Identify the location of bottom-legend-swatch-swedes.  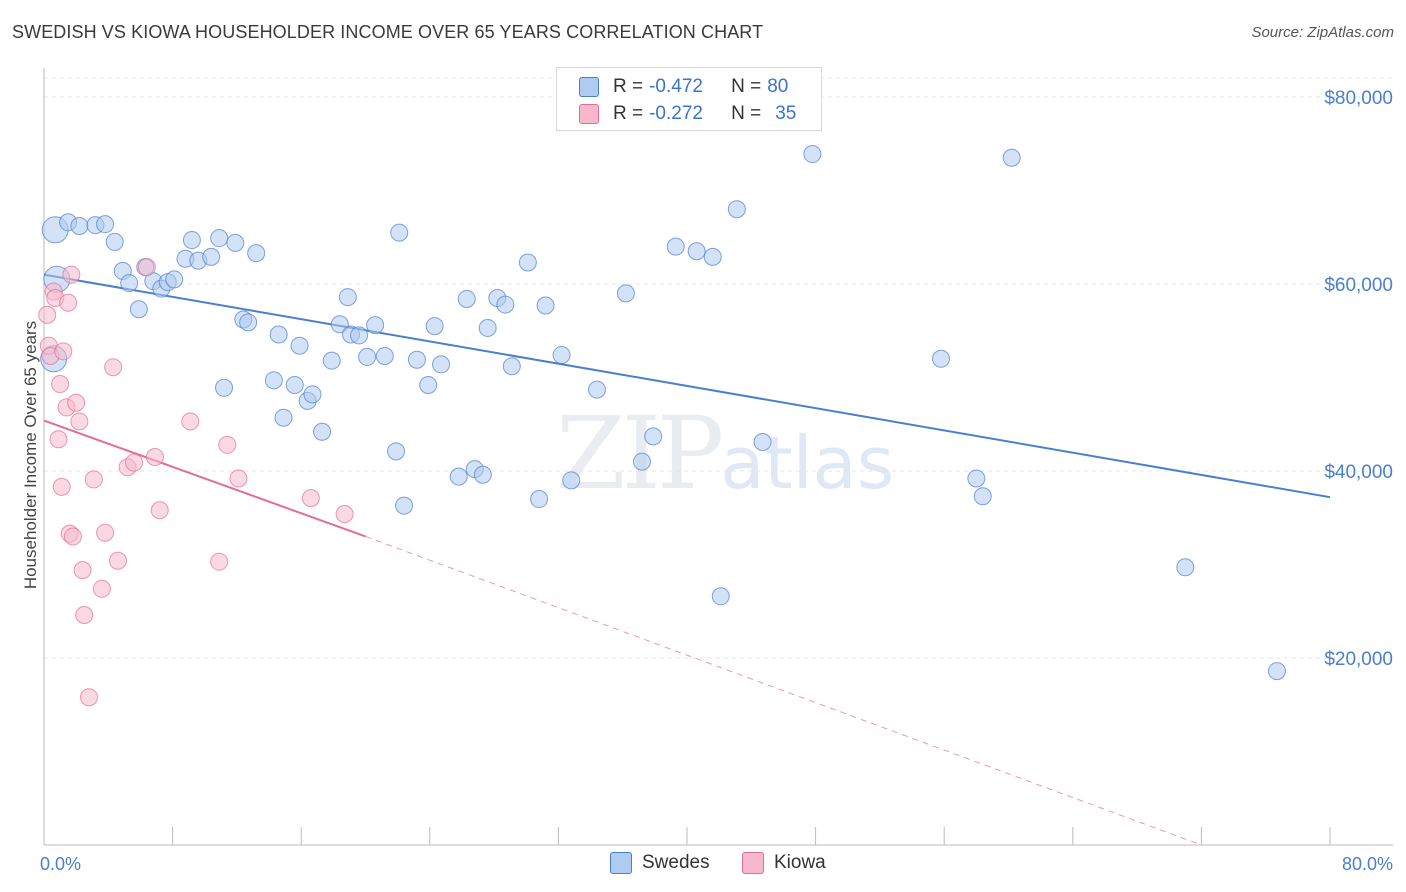
(621, 863).